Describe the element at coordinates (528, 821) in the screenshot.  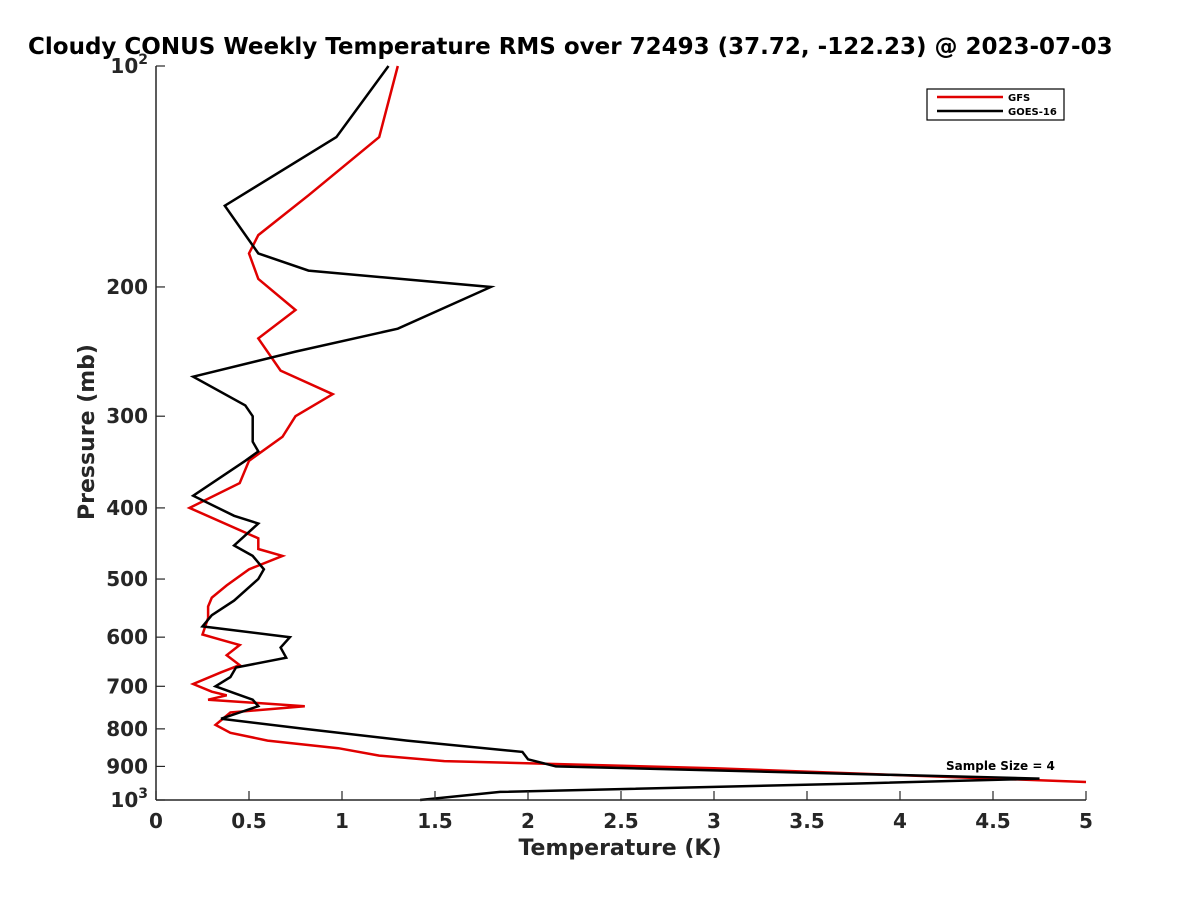
I see `x-tick-label: 2` at that location.